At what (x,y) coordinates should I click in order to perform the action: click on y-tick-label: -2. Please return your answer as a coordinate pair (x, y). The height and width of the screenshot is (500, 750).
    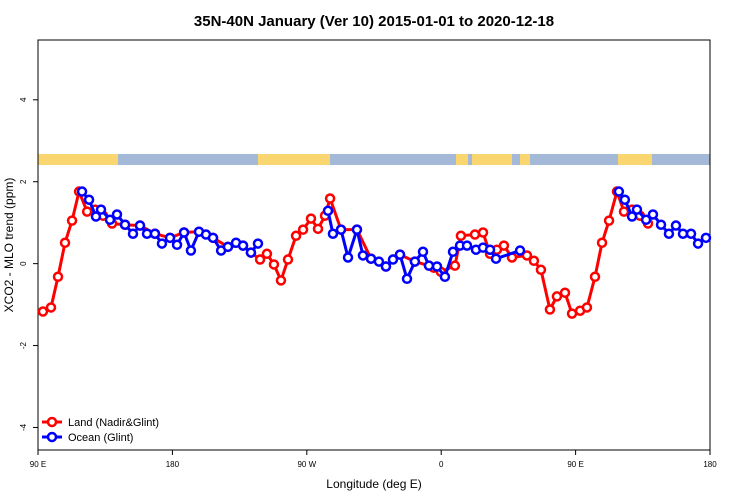
    Looking at the image, I should click on (23, 345).